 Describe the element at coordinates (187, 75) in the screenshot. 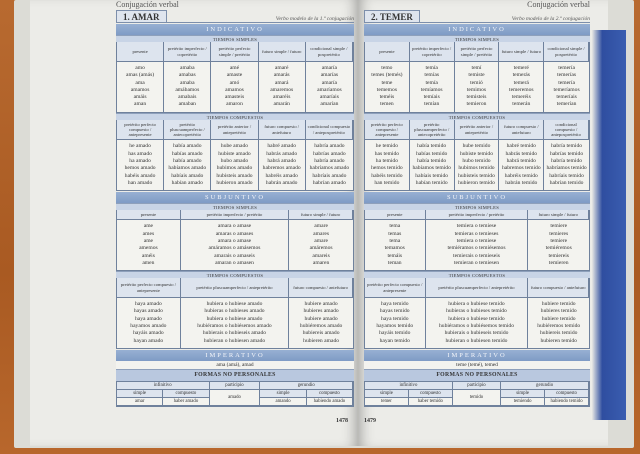

I see `verb-form: amabas` at that location.